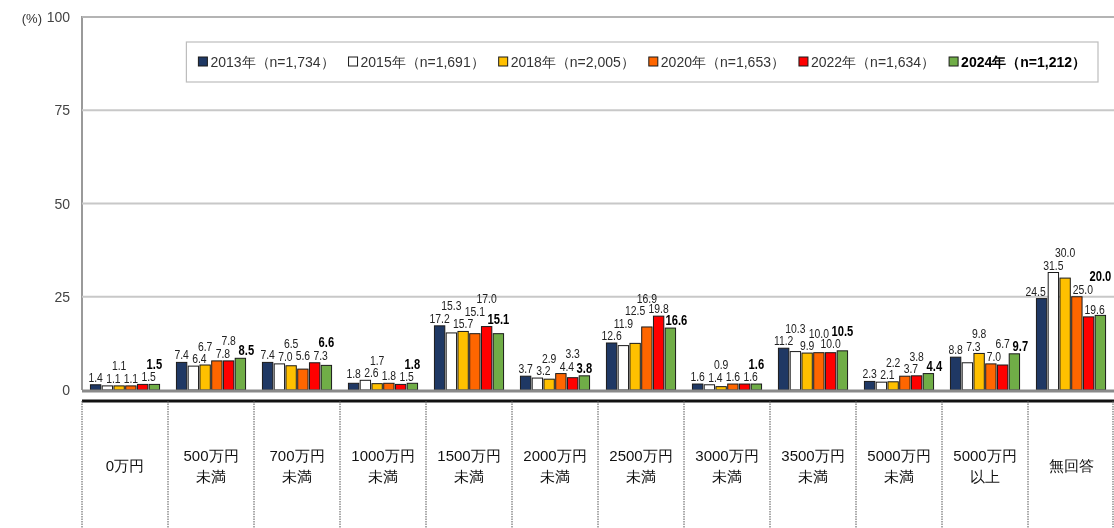 The image size is (1114, 528). What do you see at coordinates (1094, 309) in the screenshot?
I see `data-label: 19.6` at bounding box center [1094, 309].